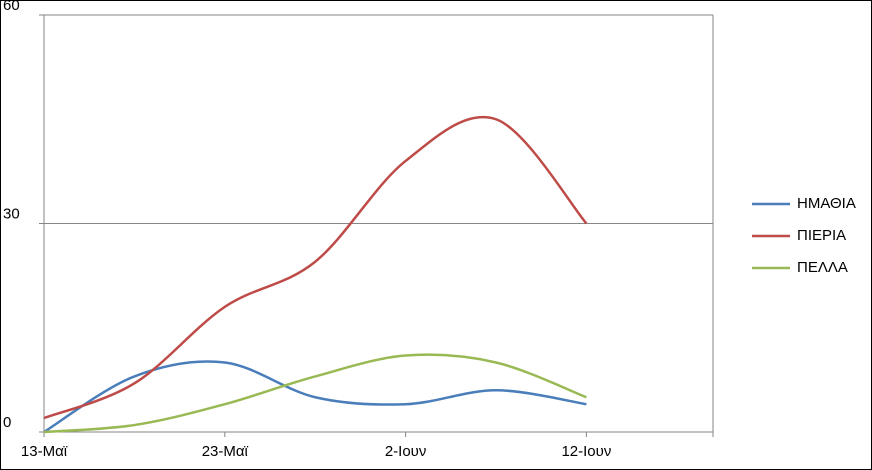 This screenshot has height=470, width=872. Describe the element at coordinates (822, 267) in the screenshot. I see `legend-label: ΠΕΛΛΑ` at that location.